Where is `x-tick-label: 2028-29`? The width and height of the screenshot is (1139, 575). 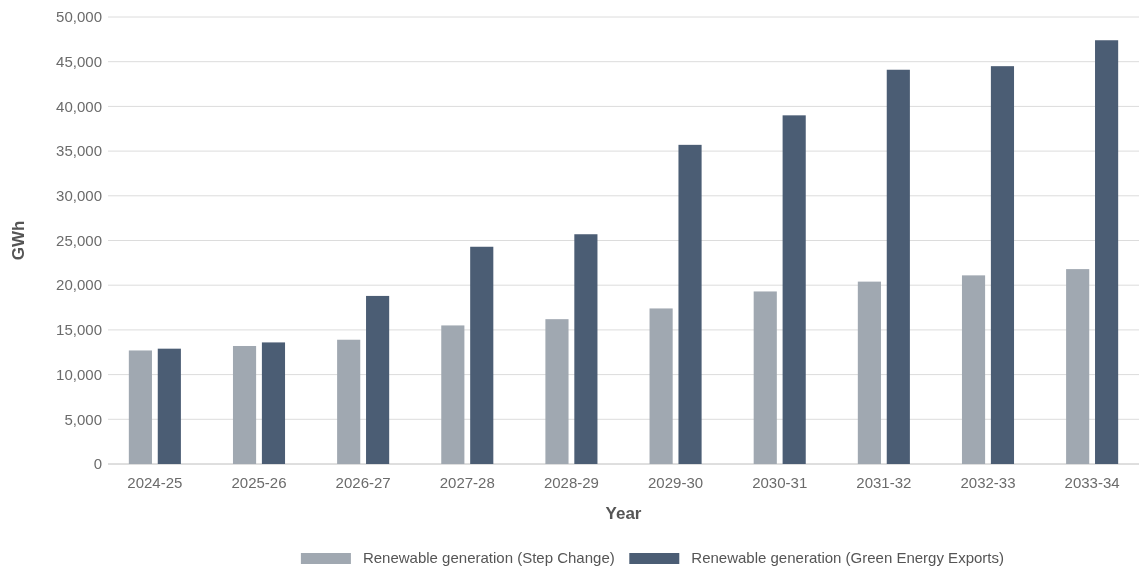 x-tick-label: 2028-29 is located at coordinates (571, 482).